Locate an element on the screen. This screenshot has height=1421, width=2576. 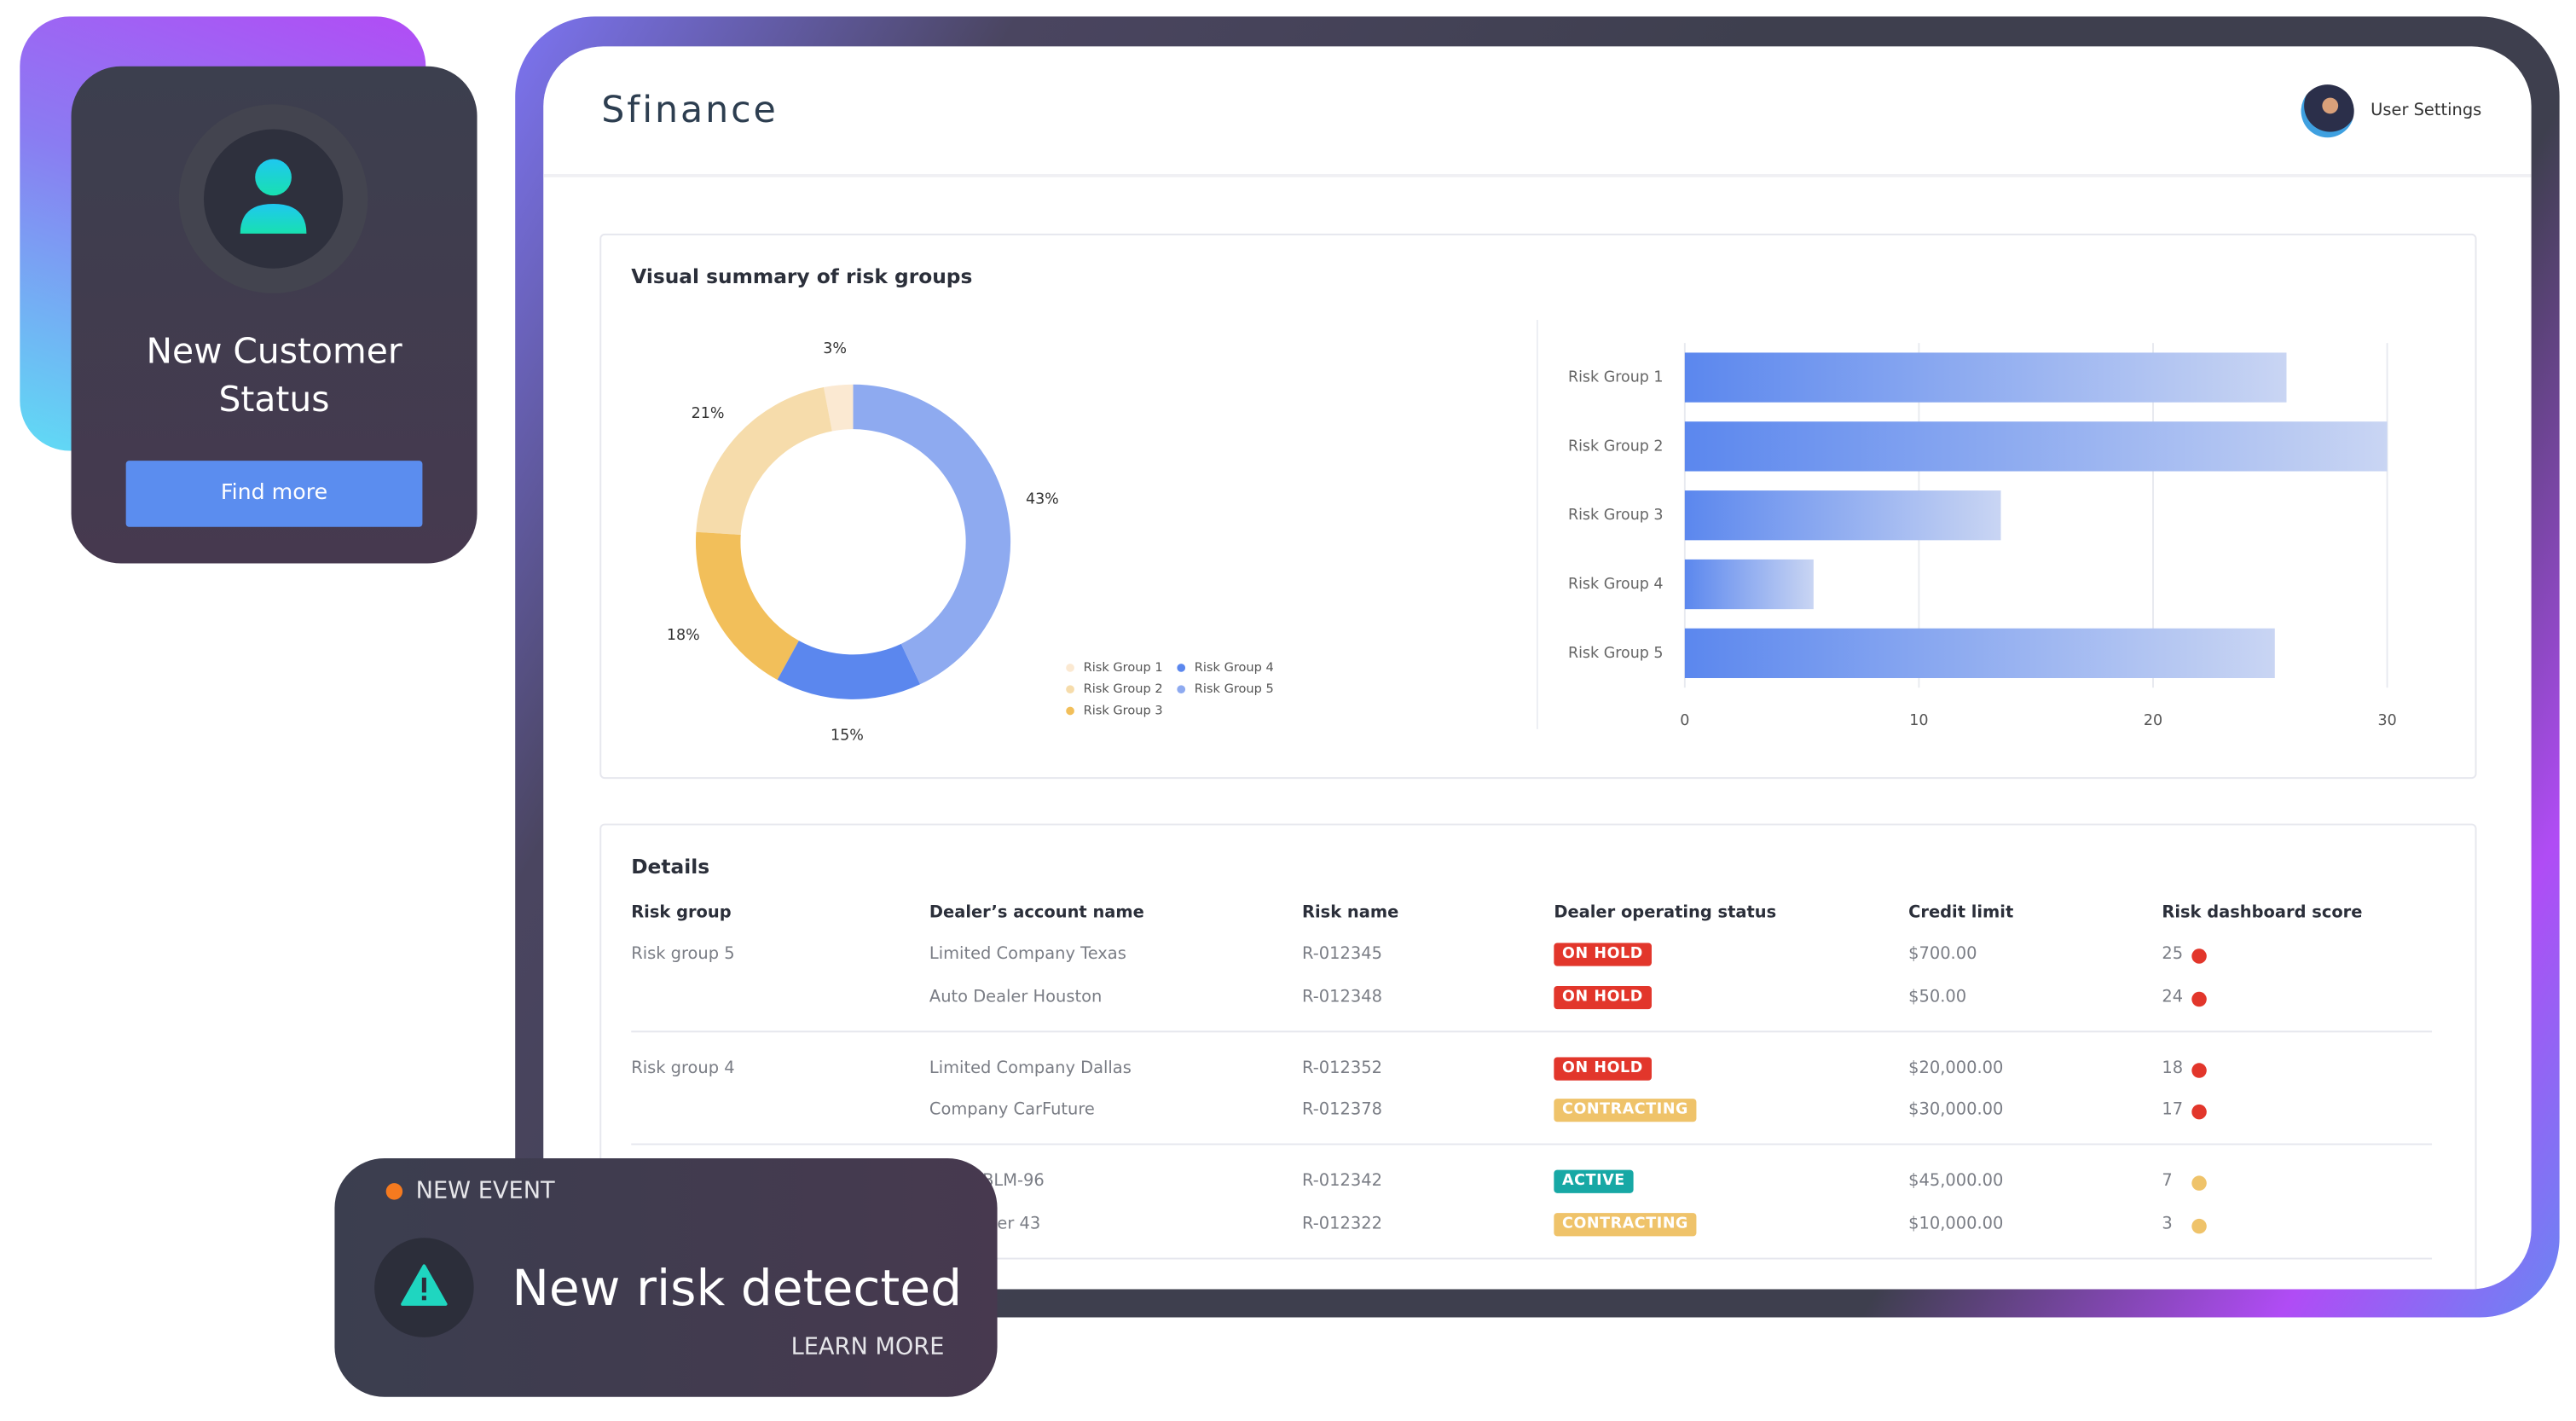
score: 3 is located at coordinates (2168, 1224).